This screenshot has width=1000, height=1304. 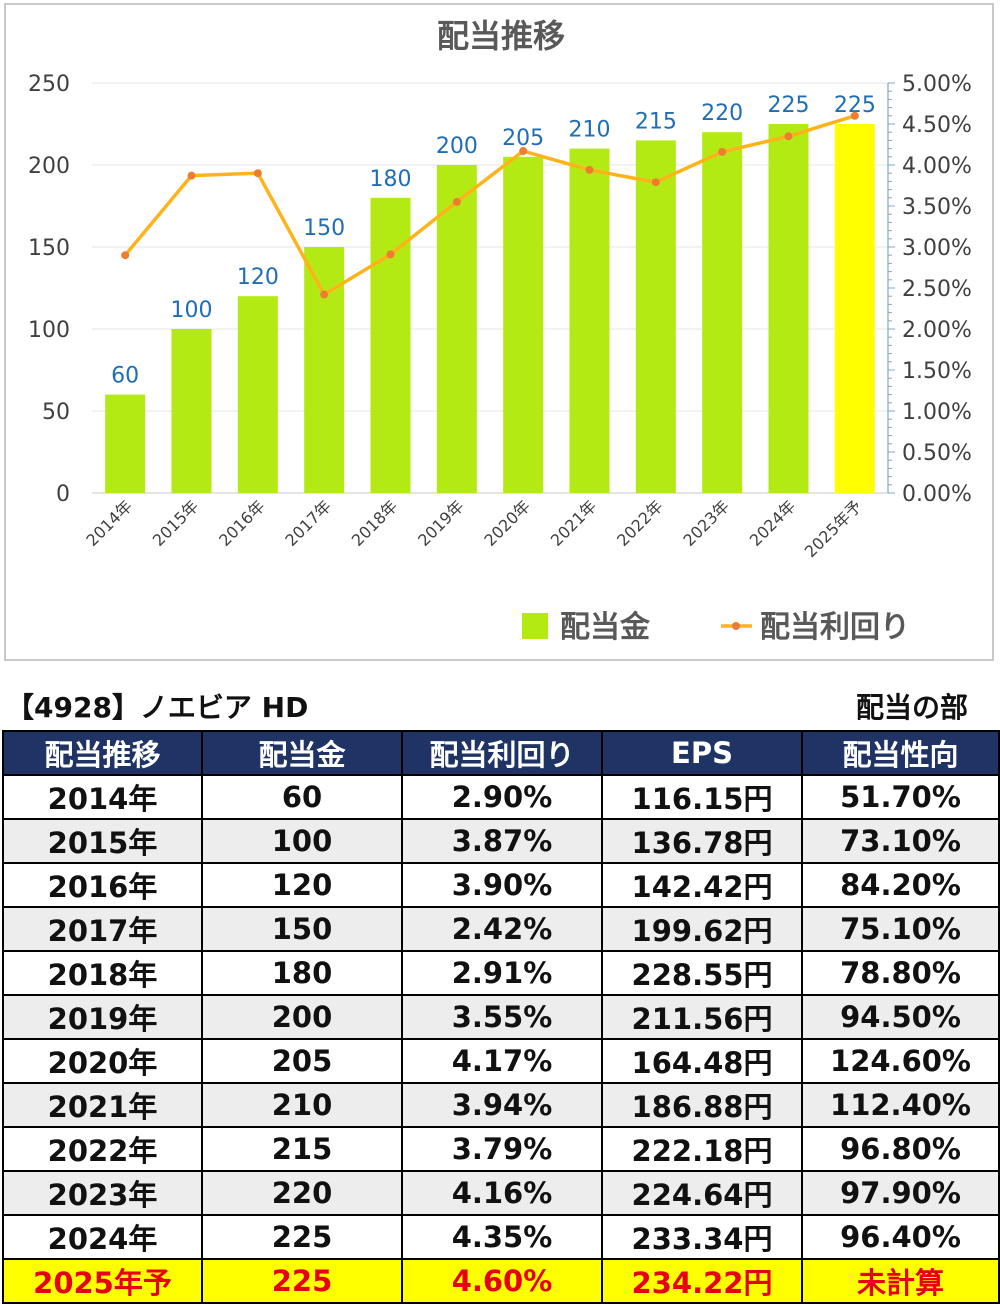 I want to click on cell-dividend: 60, so click(x=302, y=797).